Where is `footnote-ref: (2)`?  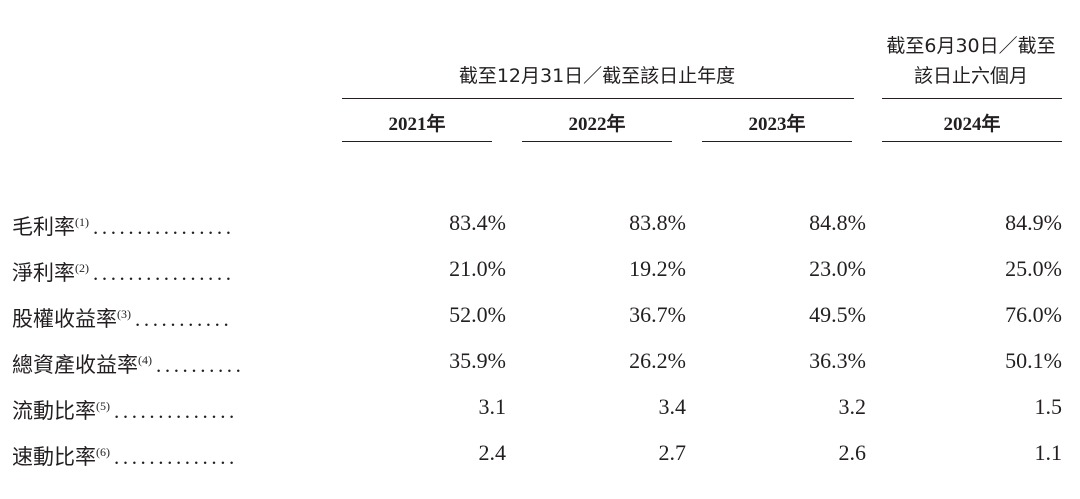
footnote-ref: (2) is located at coordinates (82, 268).